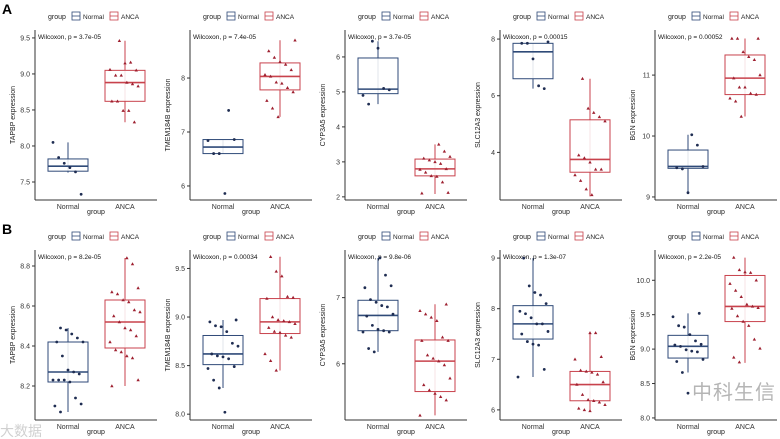  Describe the element at coordinates (13, 335) in the screenshot. I see `y-axis-label: TAPBP expression` at that location.